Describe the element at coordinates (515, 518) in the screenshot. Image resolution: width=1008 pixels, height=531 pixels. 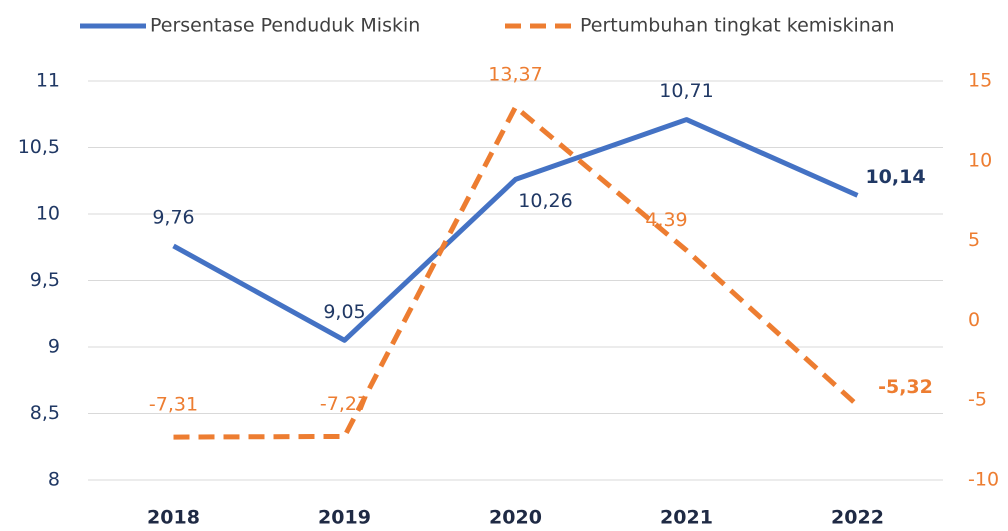
I see `x-tick-label: 2020` at that location.